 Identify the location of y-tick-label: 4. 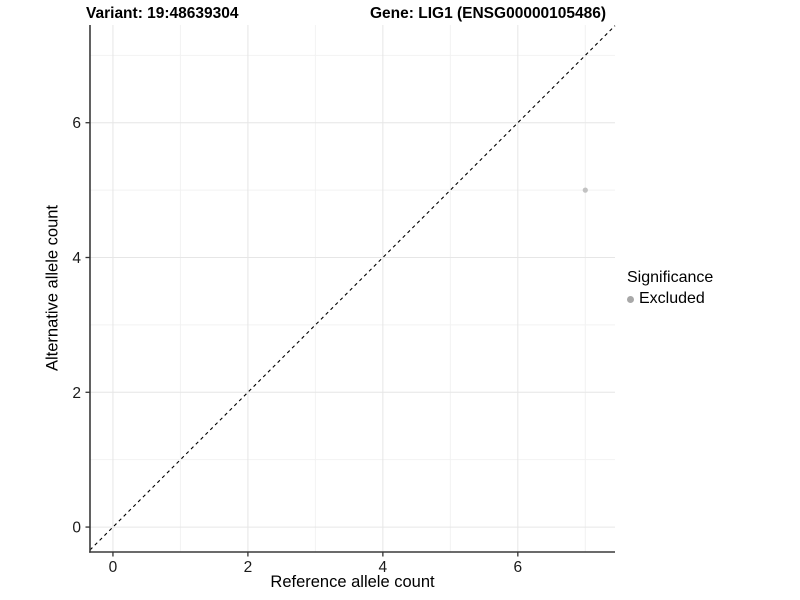
(76, 258).